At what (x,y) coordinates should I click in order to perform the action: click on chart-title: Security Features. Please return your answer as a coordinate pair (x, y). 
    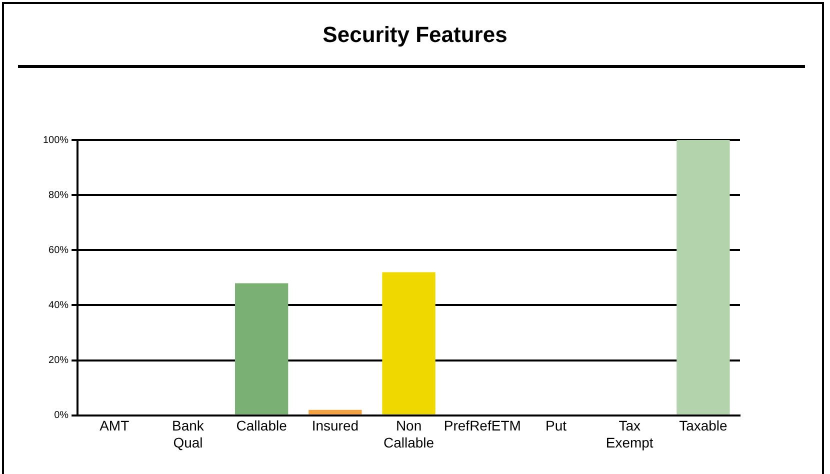
    Looking at the image, I should click on (415, 35).